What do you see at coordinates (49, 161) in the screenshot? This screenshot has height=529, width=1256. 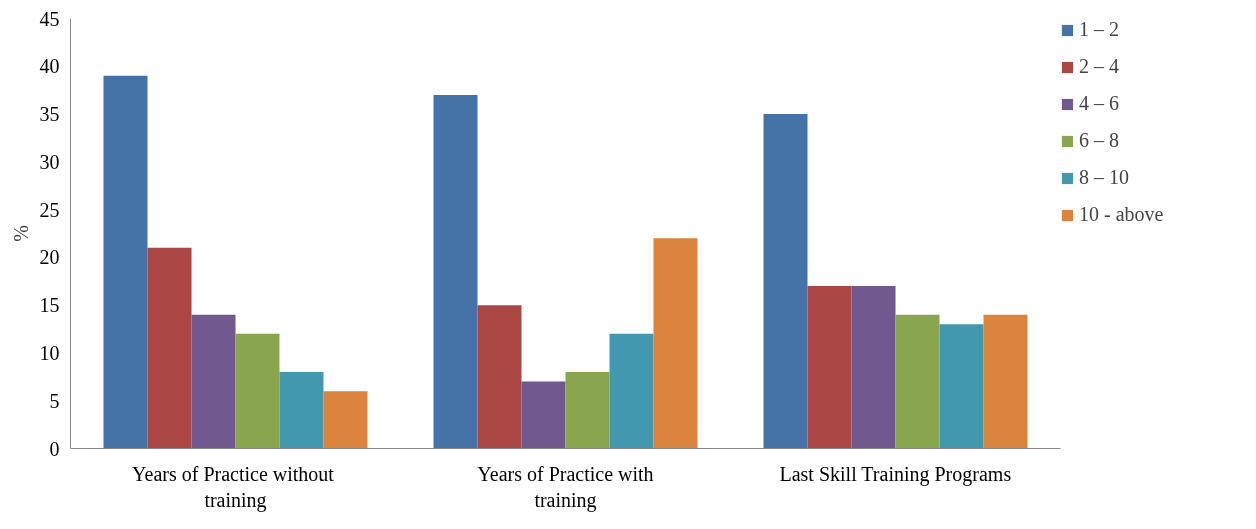 I see `y-tick-label: 30` at bounding box center [49, 161].